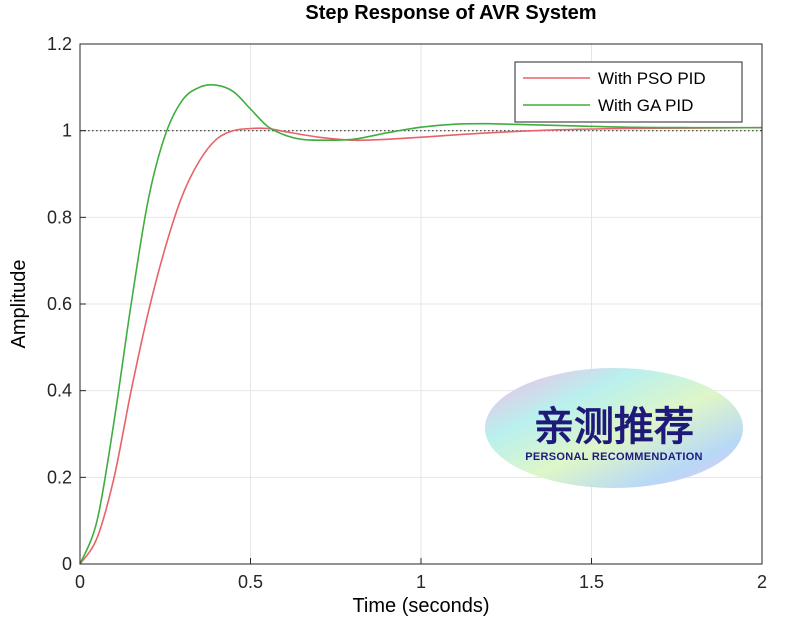 The image size is (798, 626). Describe the element at coordinates (59, 44) in the screenshot. I see `y-tick-label: 1.2` at that location.